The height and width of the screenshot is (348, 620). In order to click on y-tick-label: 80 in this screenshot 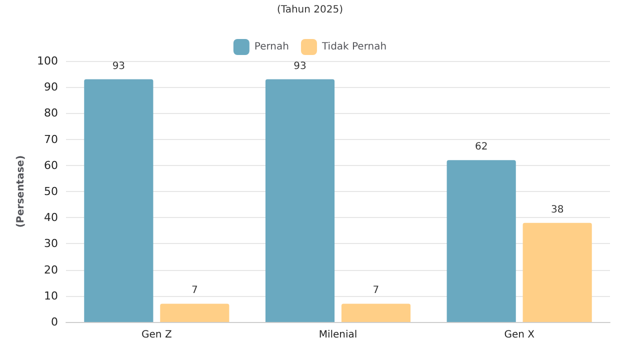, I will do `click(51, 113)`.